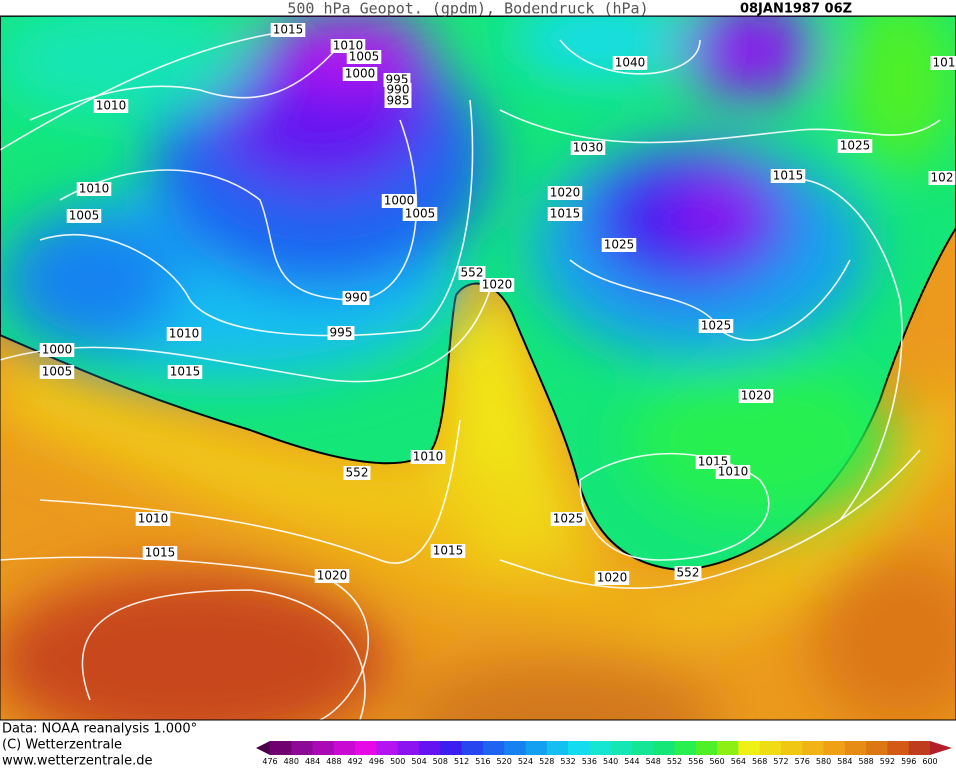  I want to click on isobar-label: 985, so click(398, 101).